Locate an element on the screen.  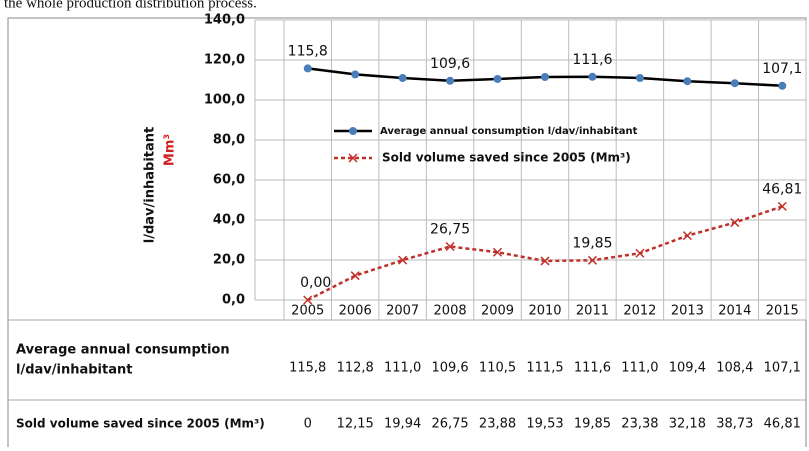
table-cell: 109,6 is located at coordinates (449, 368).